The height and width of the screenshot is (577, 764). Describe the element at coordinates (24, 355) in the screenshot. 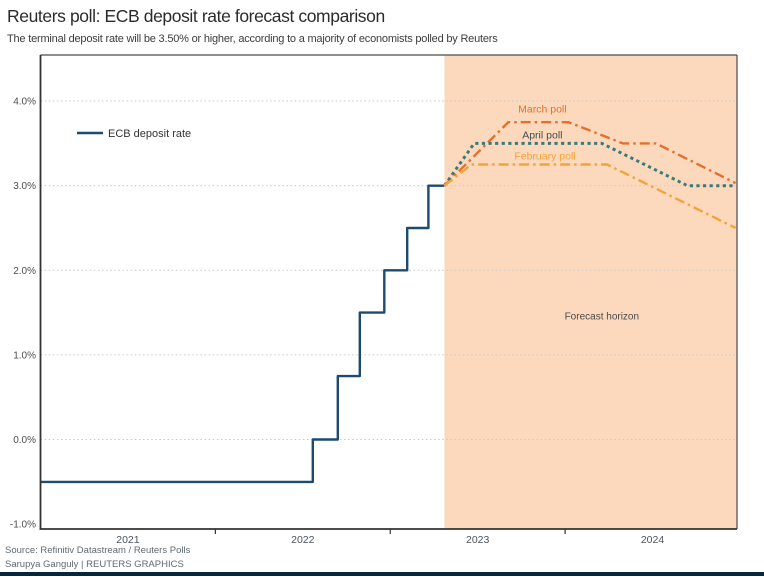

I see `y-tick-label: 1.0%` at that location.